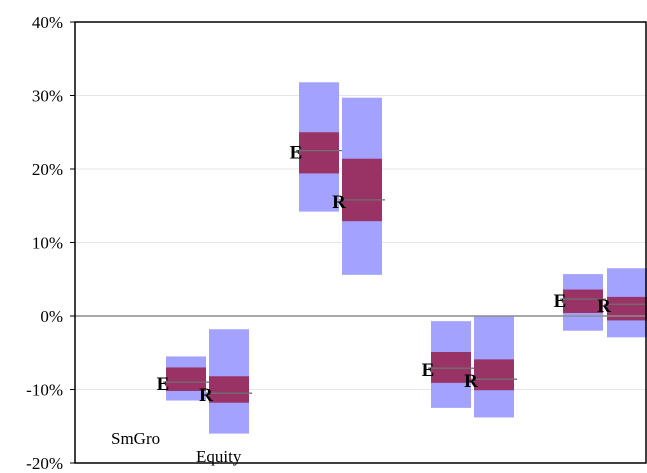 This screenshot has height=473, width=647. Describe the element at coordinates (51, 316) in the screenshot. I see `y-tick-label: 0%` at that location.